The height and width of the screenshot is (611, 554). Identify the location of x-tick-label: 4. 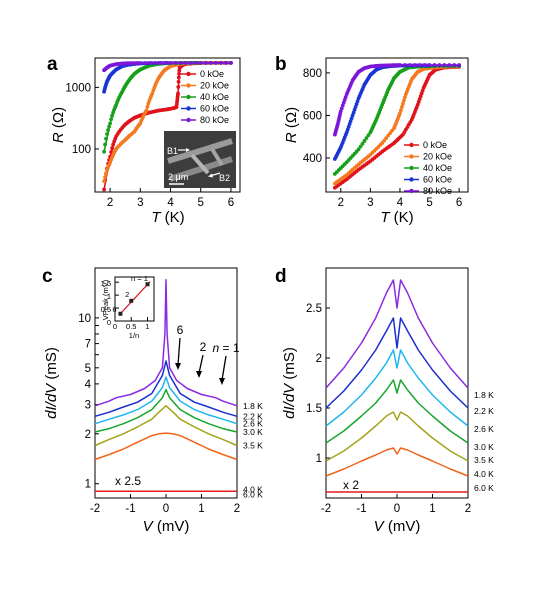
(170, 203).